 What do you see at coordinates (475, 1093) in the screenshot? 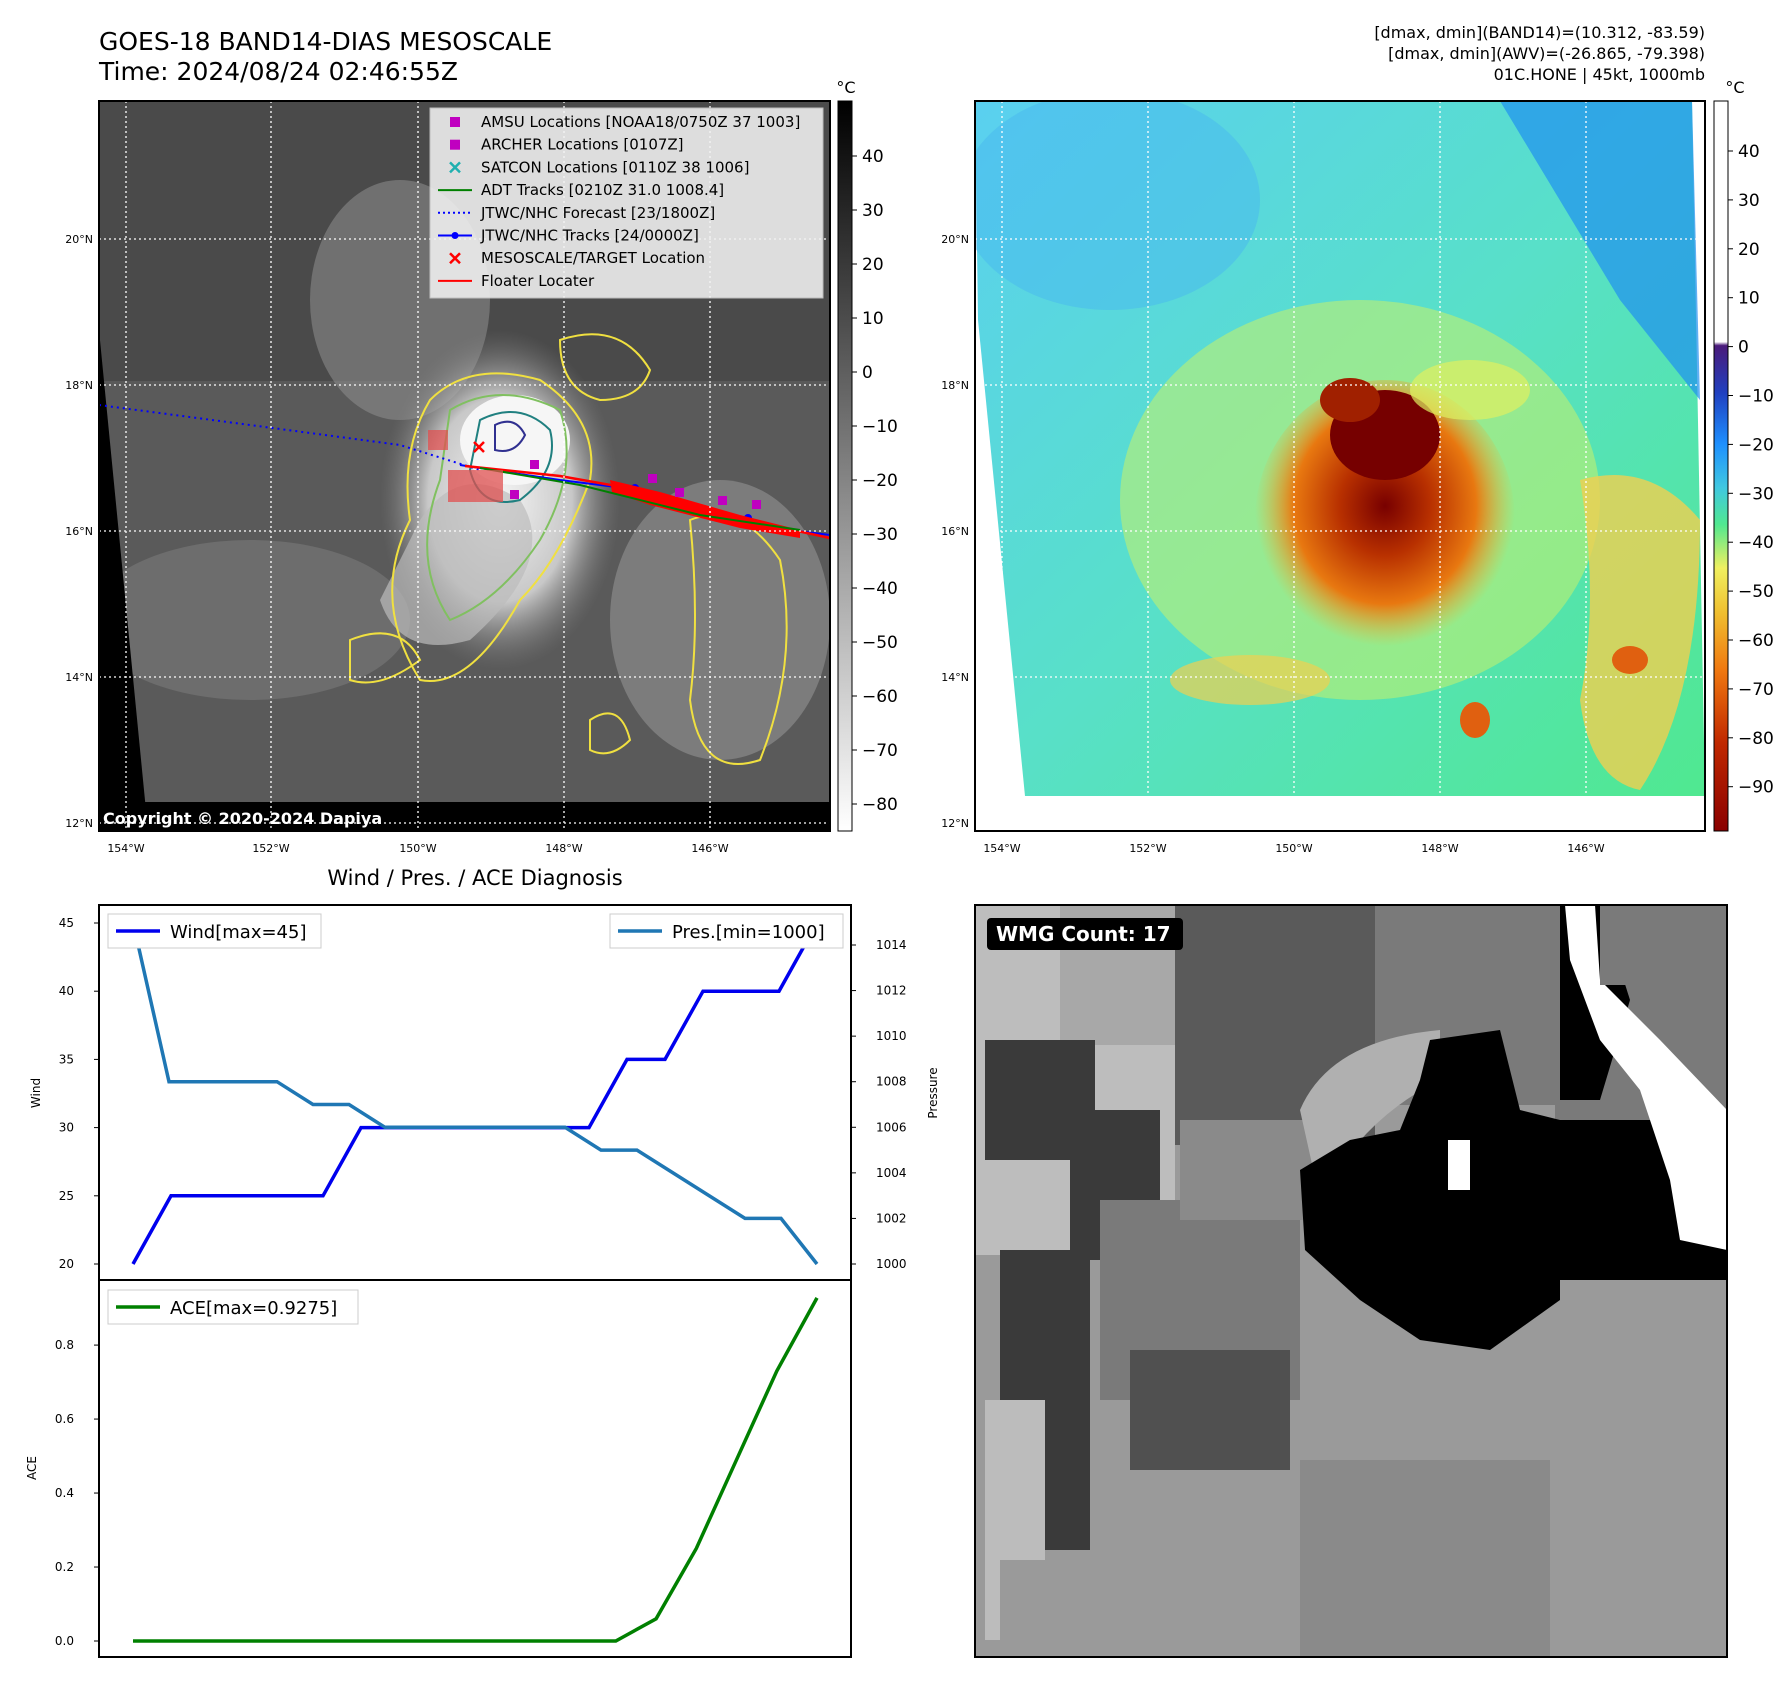
I see `pressure-series-line` at bounding box center [475, 1093].